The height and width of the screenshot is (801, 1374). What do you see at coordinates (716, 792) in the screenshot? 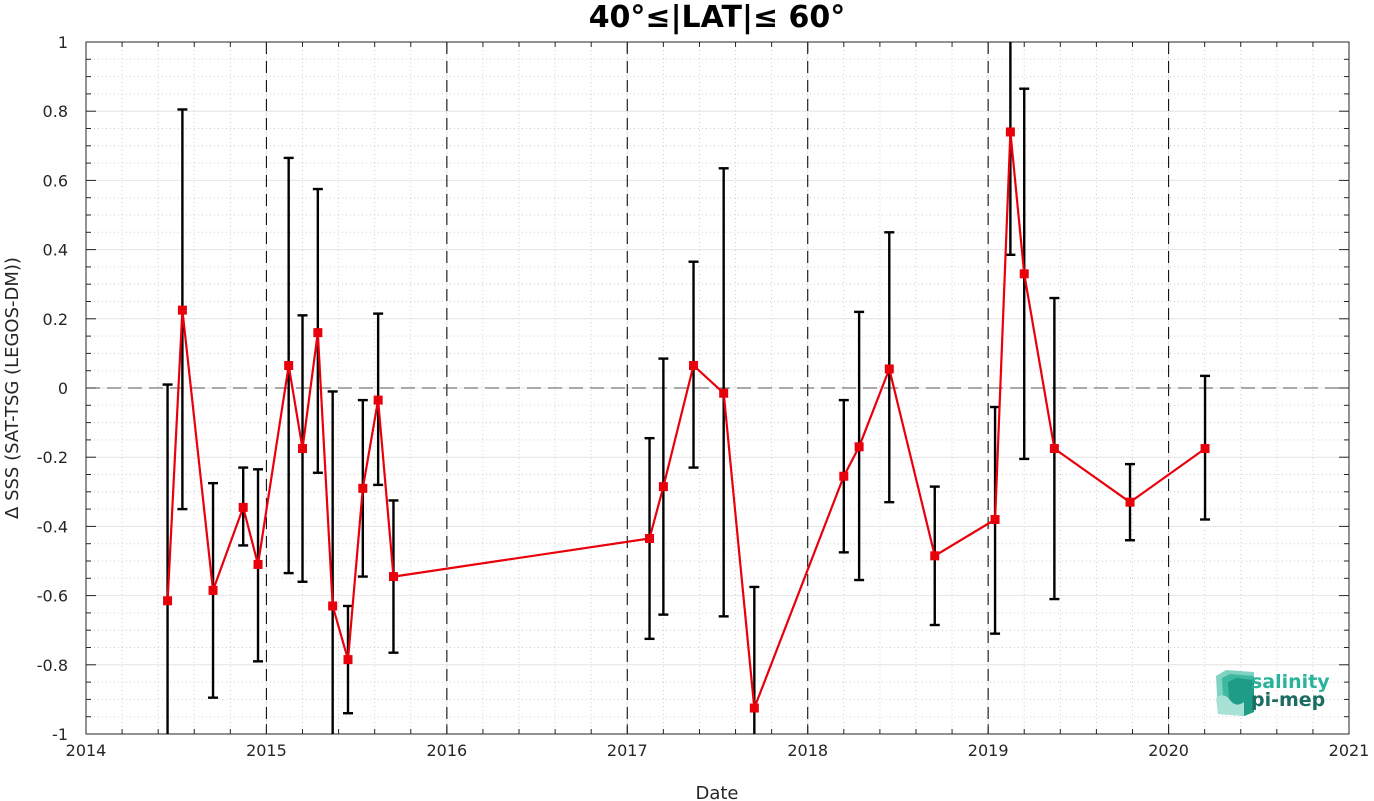
I see `x-axis-label: Date` at bounding box center [716, 792].